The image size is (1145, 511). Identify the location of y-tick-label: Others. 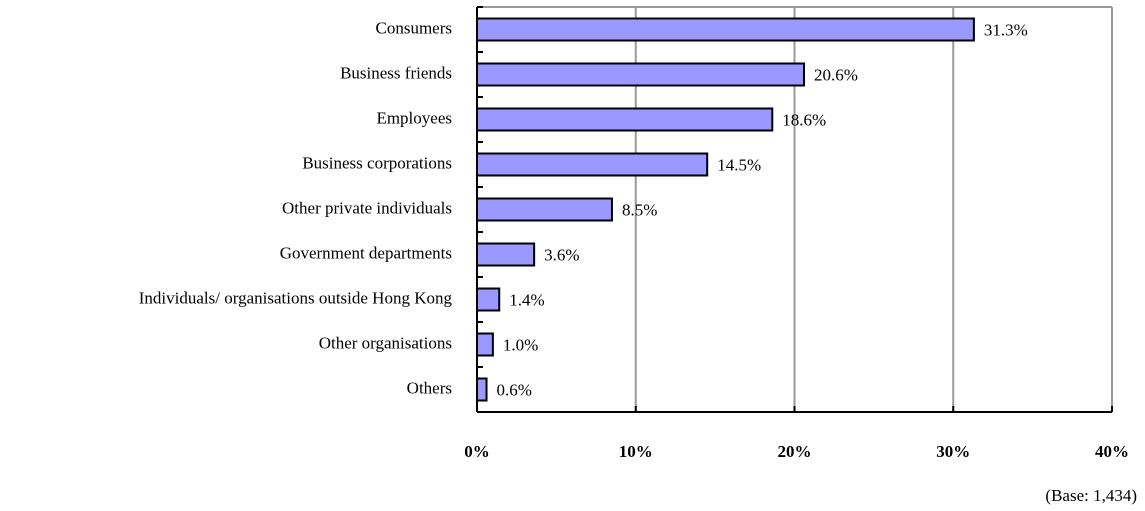
(429, 387).